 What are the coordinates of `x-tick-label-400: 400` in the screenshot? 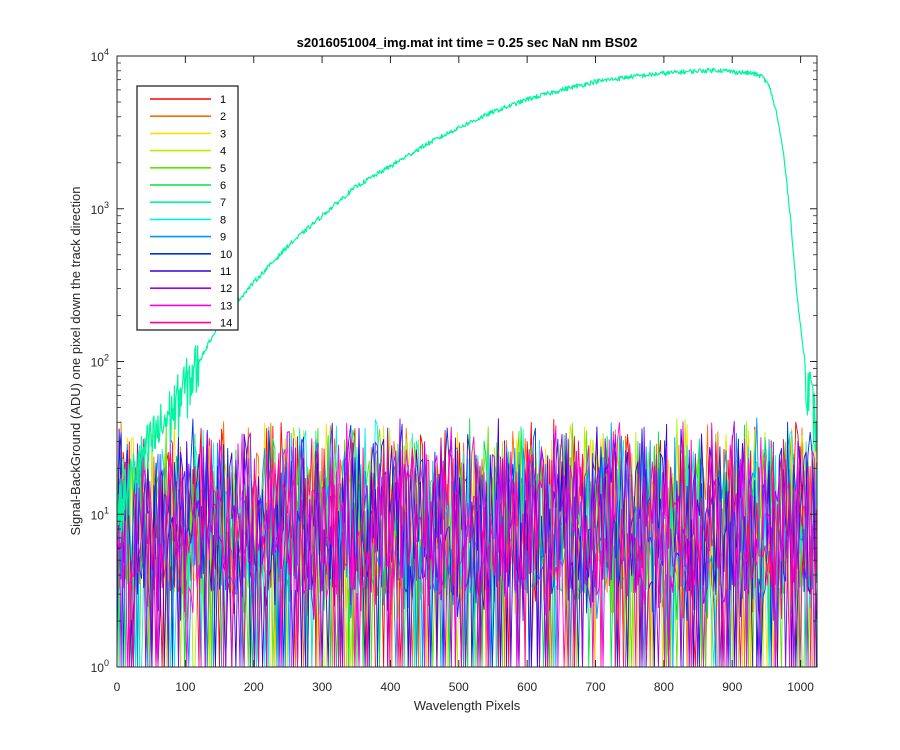 It's located at (390, 687).